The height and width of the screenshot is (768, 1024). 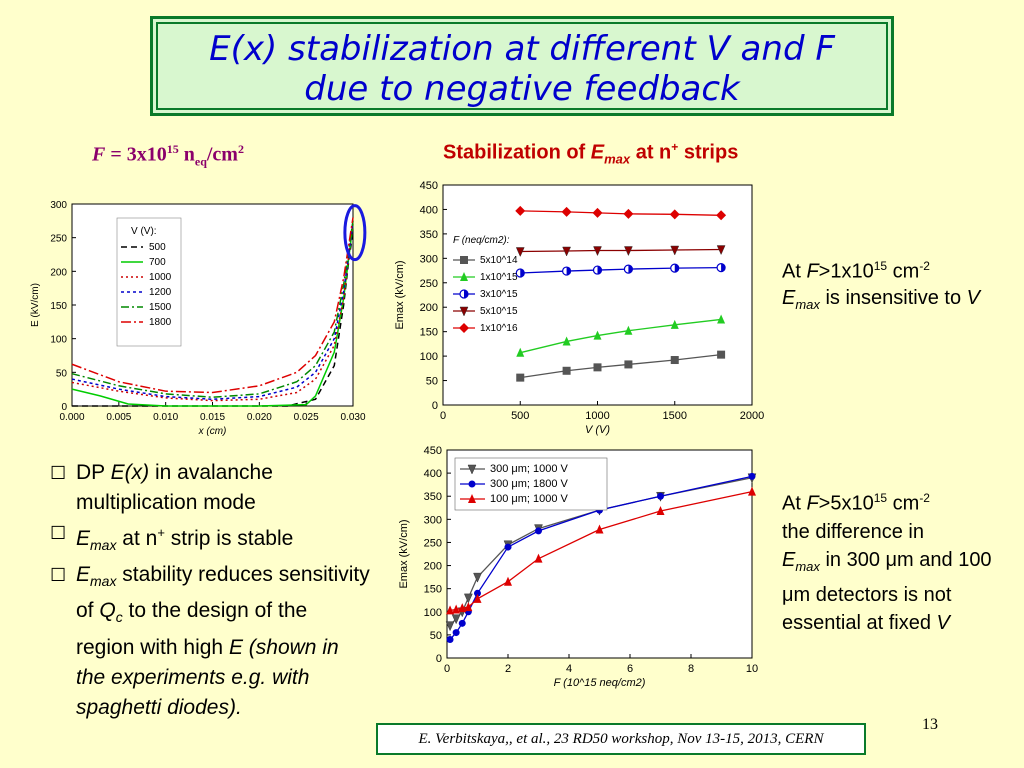 I want to click on x-tick-label: 1500, so click(x=675, y=416).